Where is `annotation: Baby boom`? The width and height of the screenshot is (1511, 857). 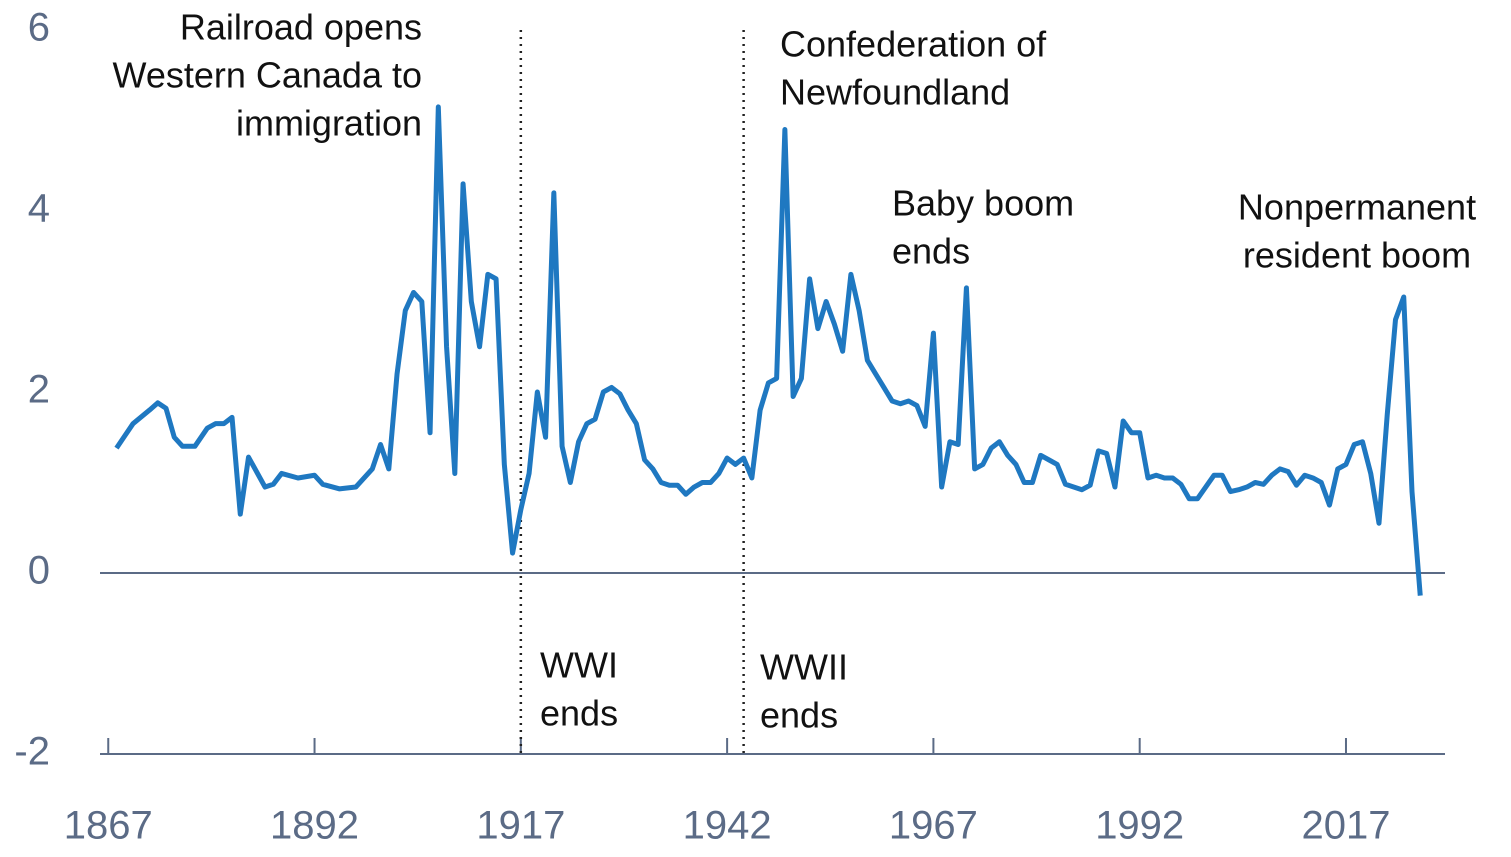
annotation: Baby boom is located at coordinates (983, 203).